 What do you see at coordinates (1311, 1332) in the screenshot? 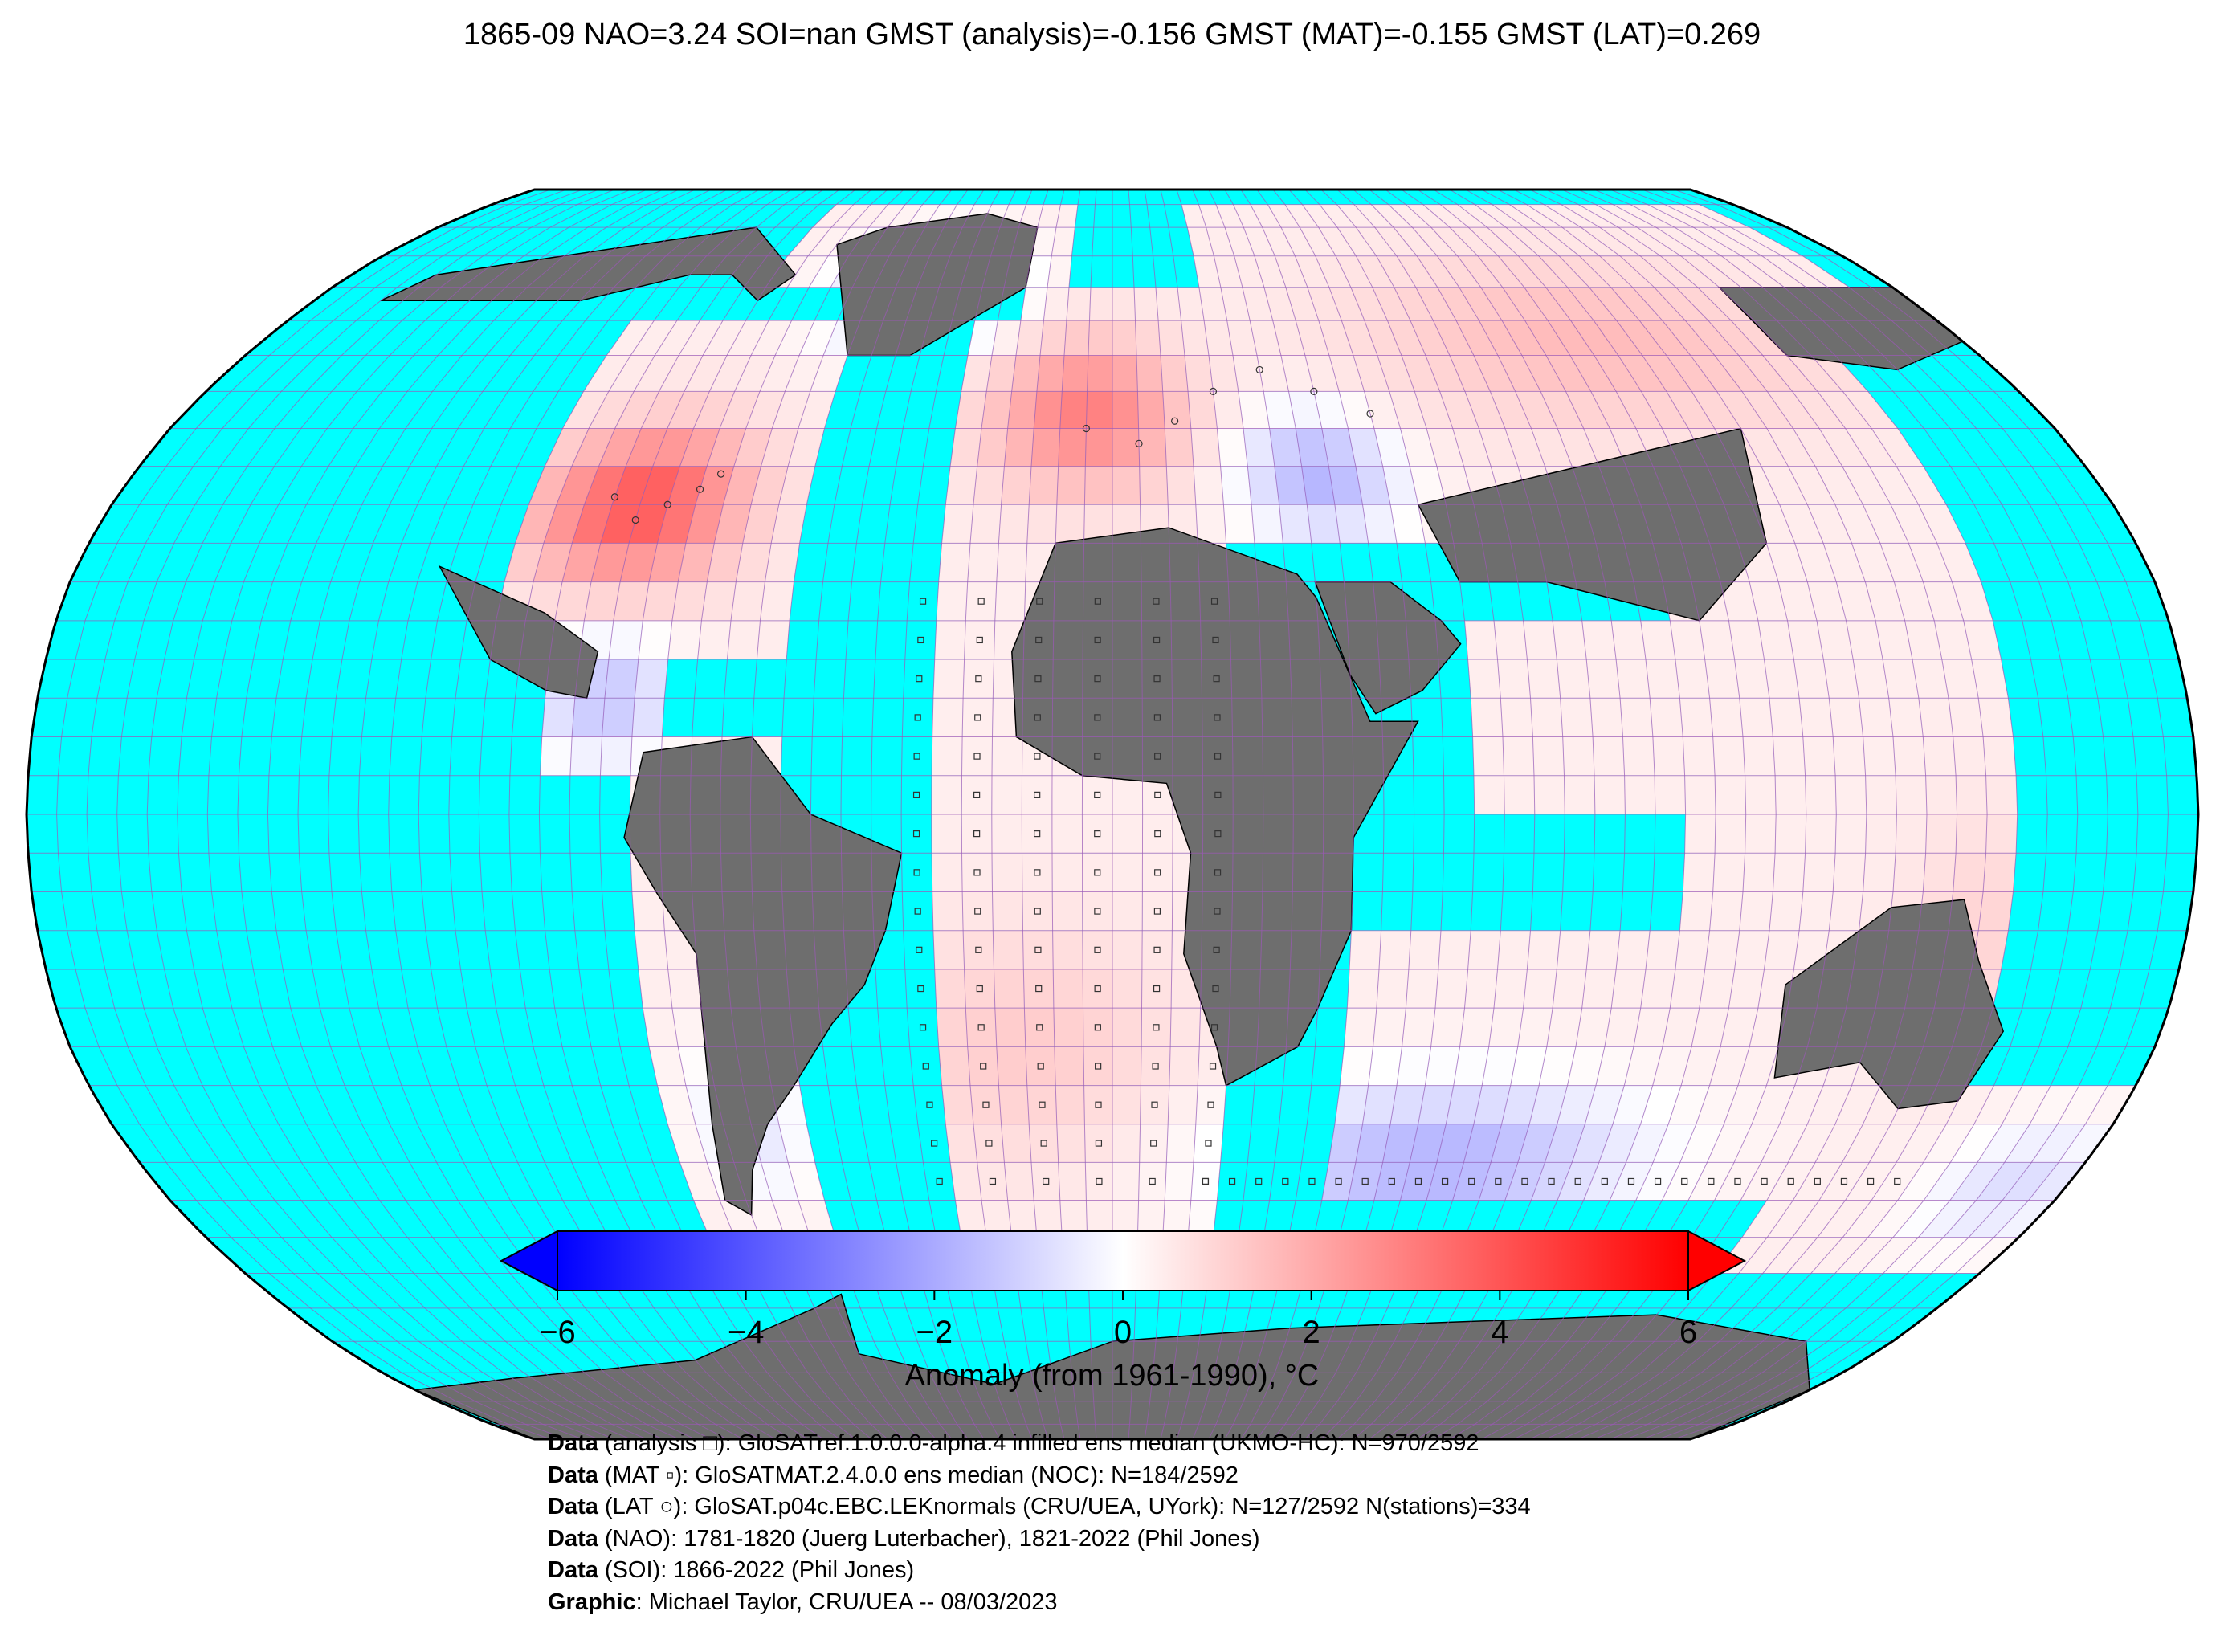
I see `colorbar-tick-label: 2` at bounding box center [1311, 1332].